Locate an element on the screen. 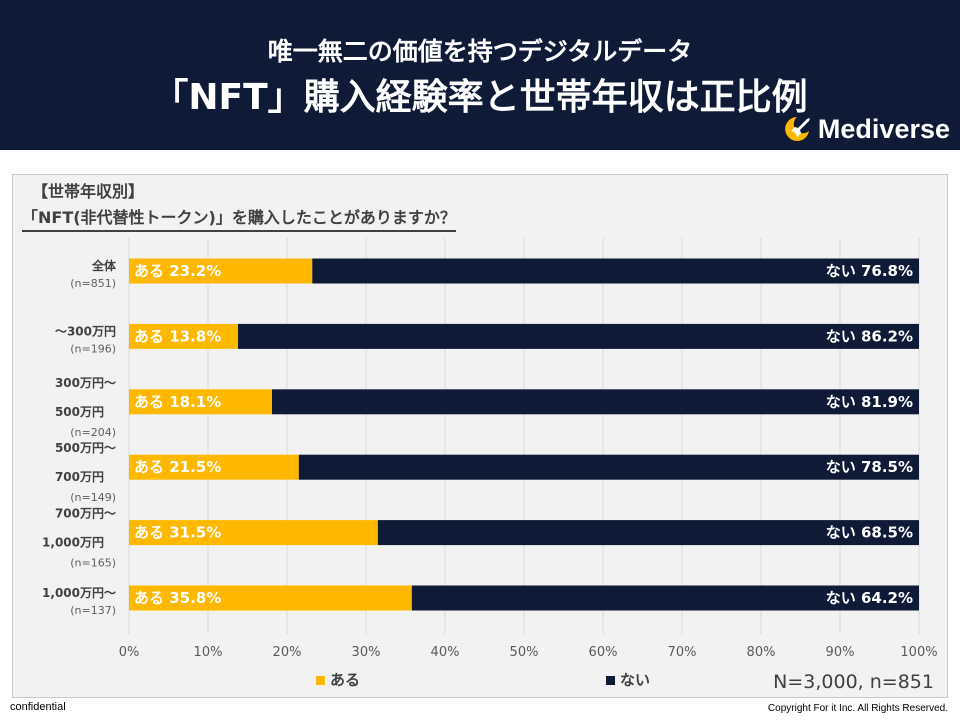 This screenshot has width=960, height=720. category-label-line1: 500万円～ is located at coordinates (85, 448).